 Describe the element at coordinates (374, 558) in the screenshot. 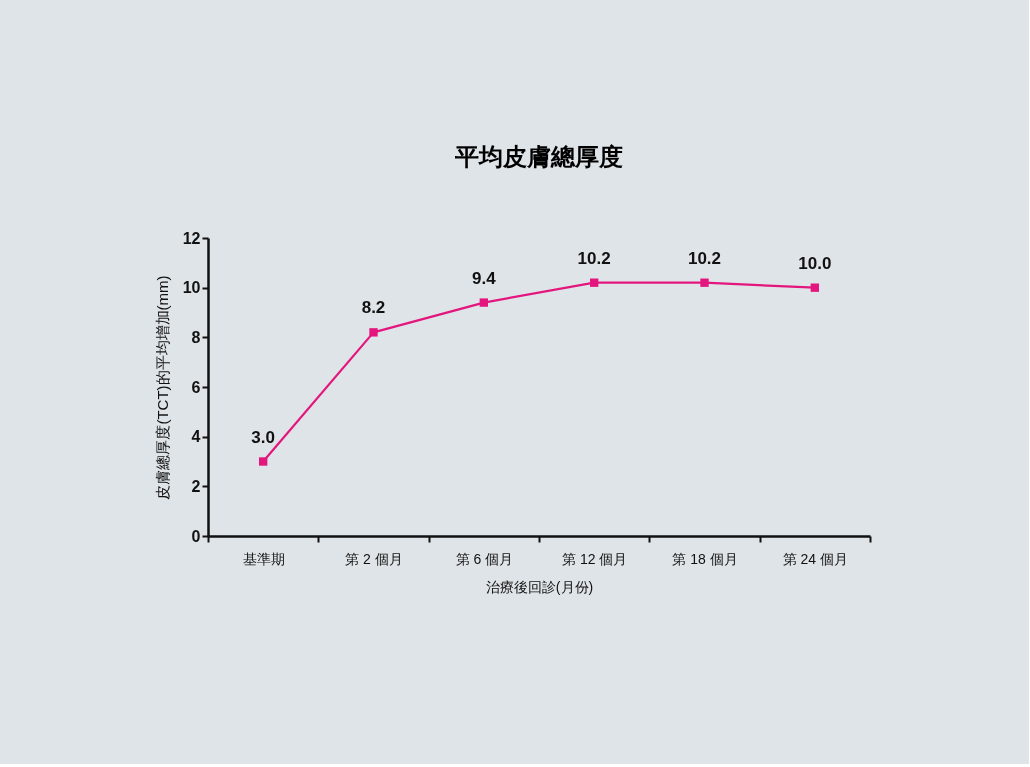

I see `x-tick-label: 第 2 個月` at that location.